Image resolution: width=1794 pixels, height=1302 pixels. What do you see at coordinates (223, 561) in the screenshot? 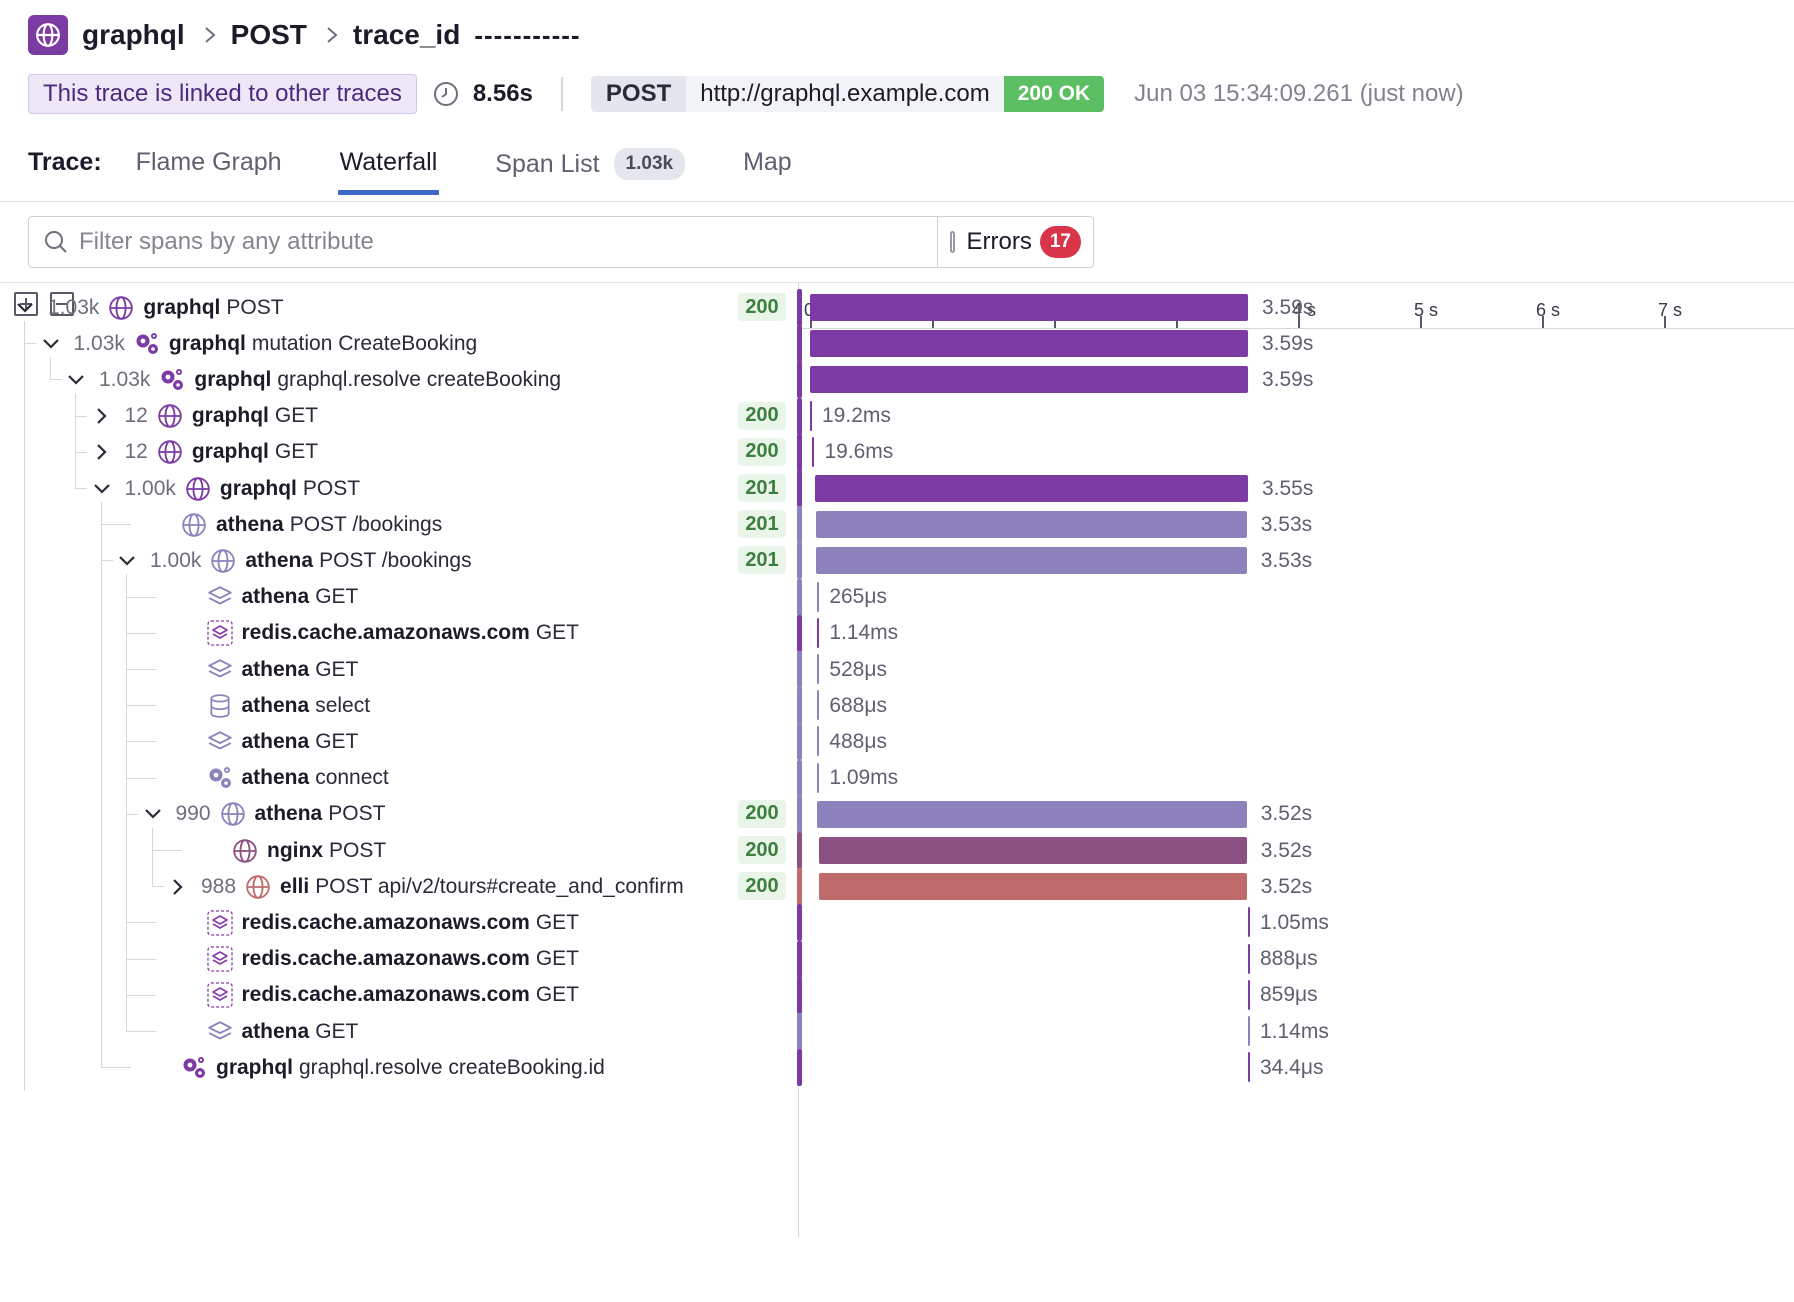
I see `globe-icon` at bounding box center [223, 561].